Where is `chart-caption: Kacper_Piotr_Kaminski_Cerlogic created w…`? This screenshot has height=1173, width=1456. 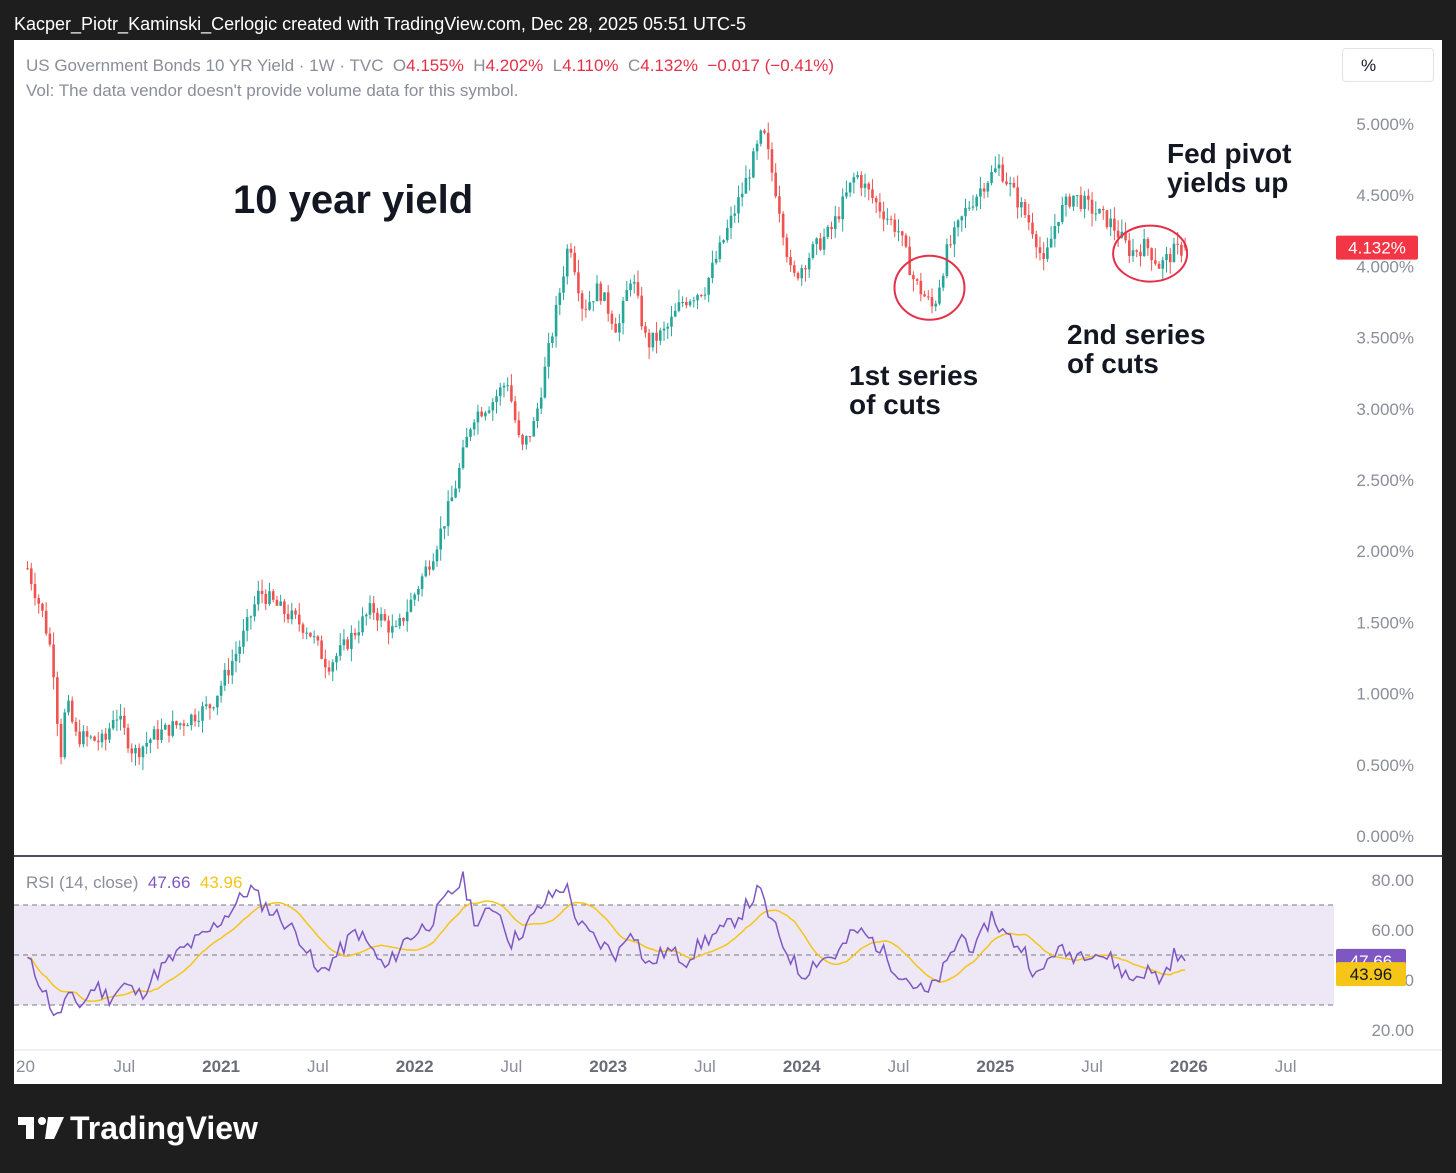
chart-caption: Kacper_Piotr_Kaminski_Cerlogic created w… is located at coordinates (380, 24).